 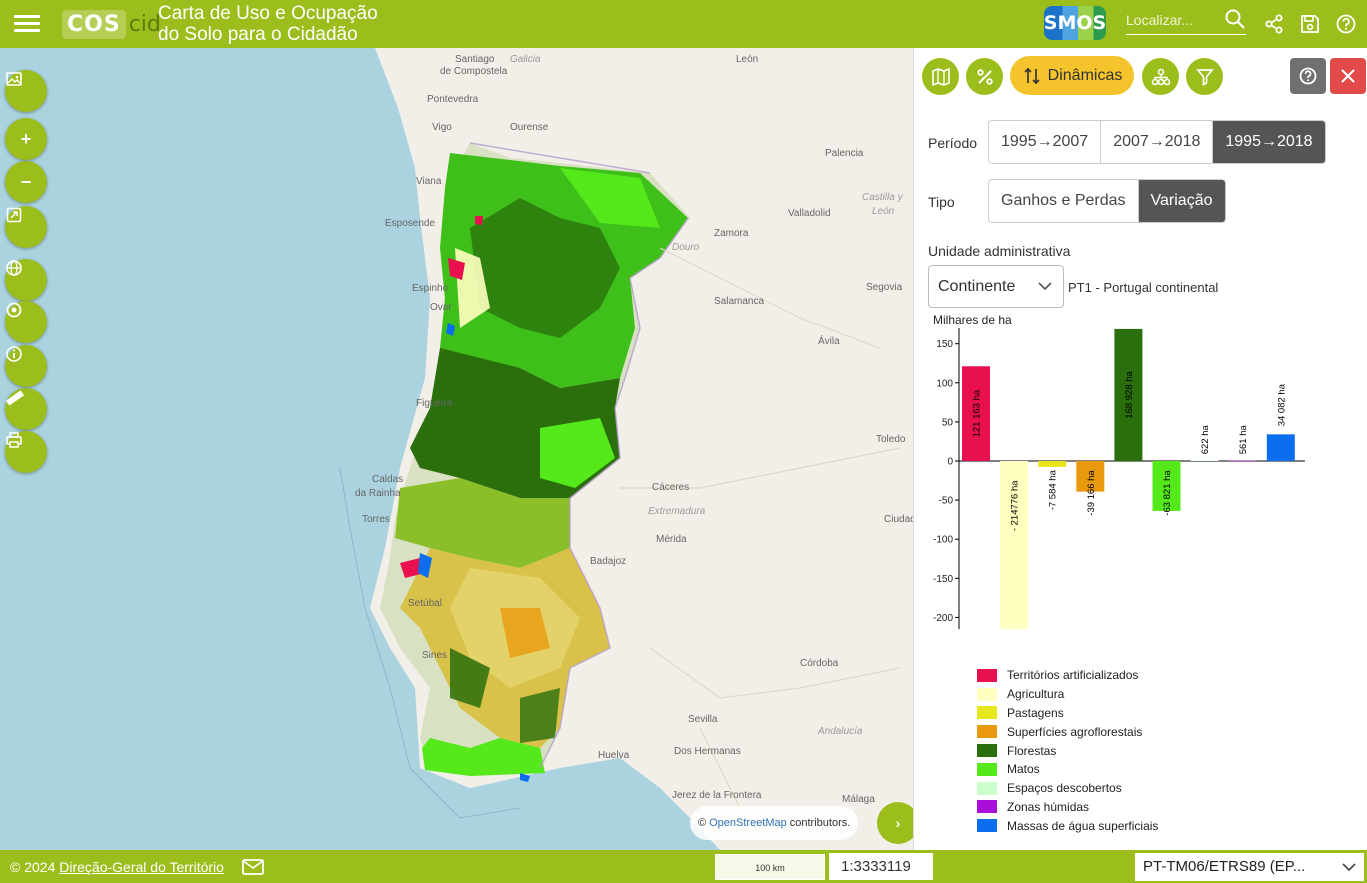 What do you see at coordinates (702, 823) in the screenshot?
I see `attribution-prefix: ©` at bounding box center [702, 823].